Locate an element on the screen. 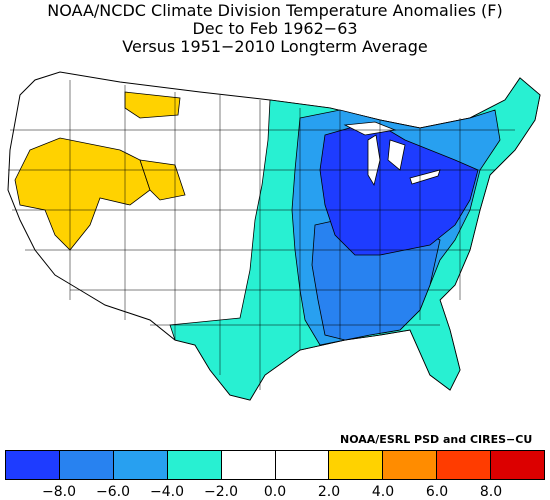 The height and width of the screenshot is (500, 550). lake-erie is located at coordinates (425, 177).